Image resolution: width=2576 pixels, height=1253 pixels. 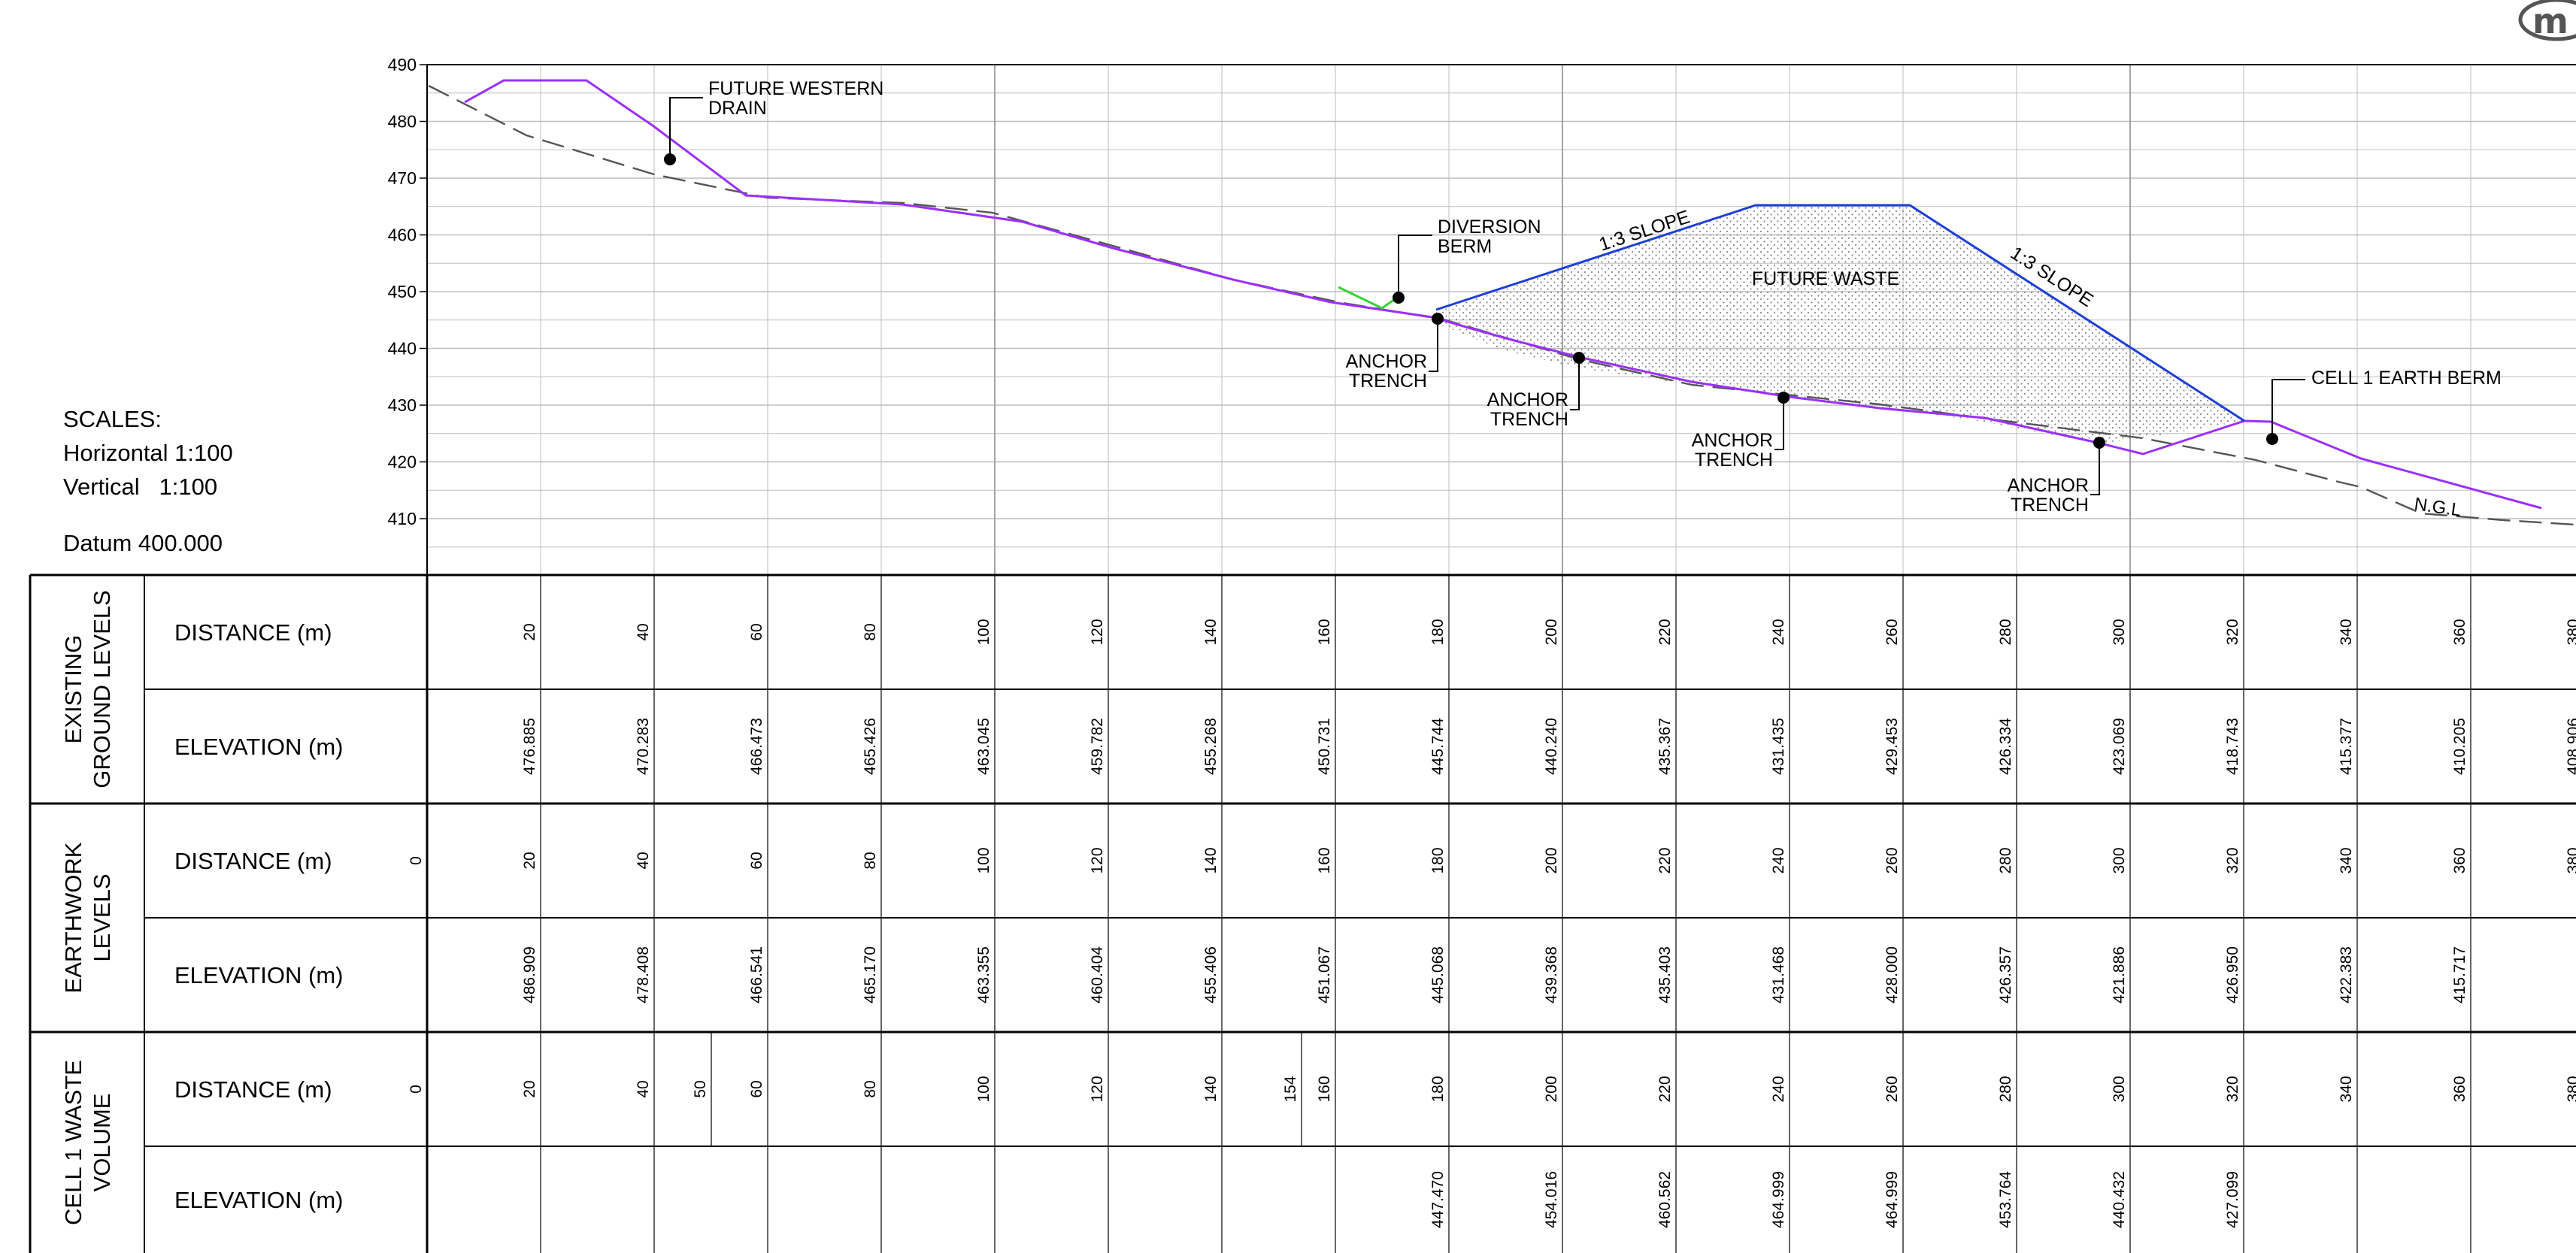 What do you see at coordinates (253, 861) in the screenshot?
I see `row-label-distance: DISTANCE (m)` at bounding box center [253, 861].